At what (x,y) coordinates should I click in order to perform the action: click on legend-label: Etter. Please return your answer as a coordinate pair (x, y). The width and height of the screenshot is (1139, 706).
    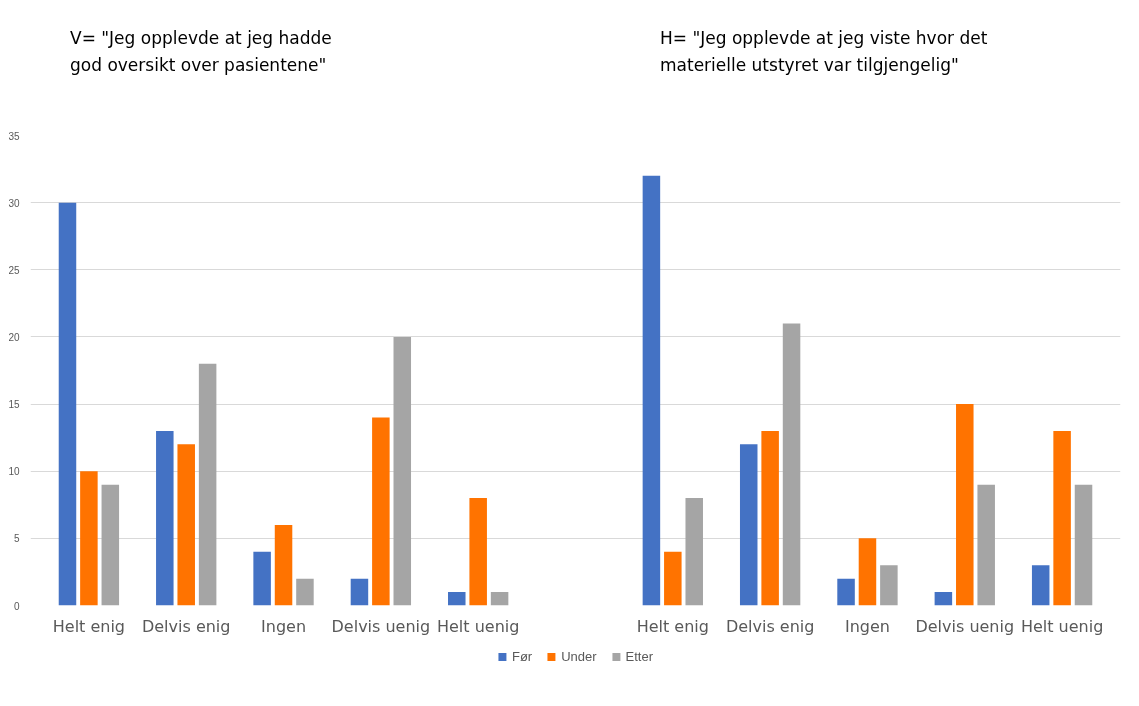
    Looking at the image, I should click on (639, 656).